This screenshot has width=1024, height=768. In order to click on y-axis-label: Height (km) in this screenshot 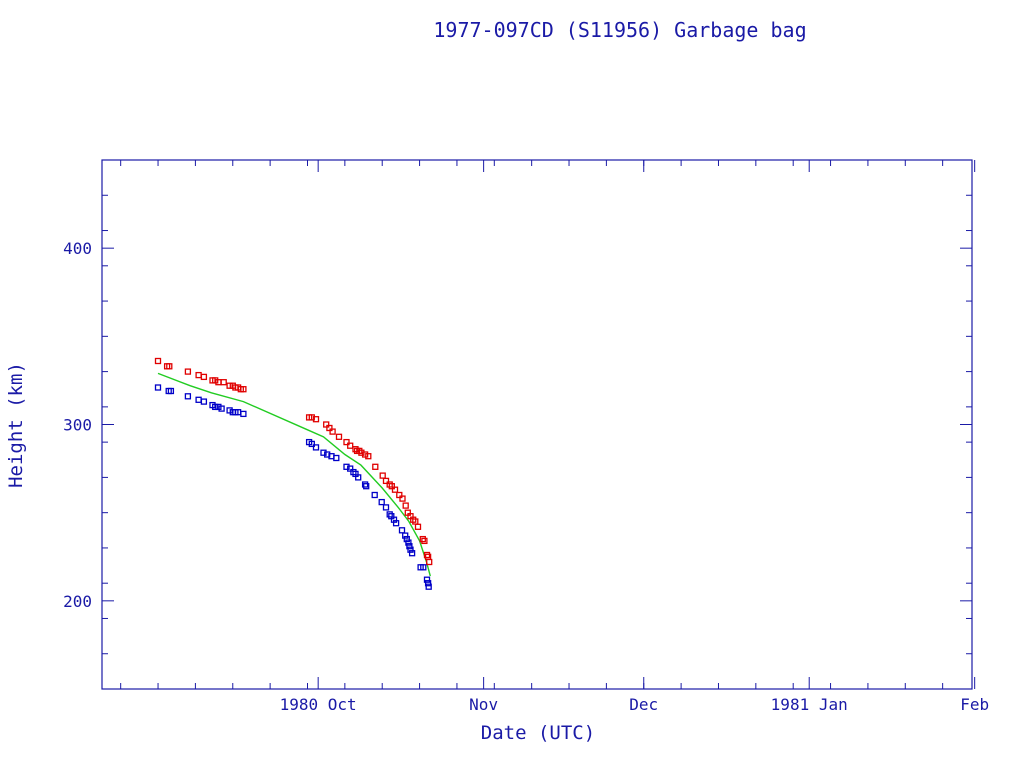, I will do `click(16, 425)`.